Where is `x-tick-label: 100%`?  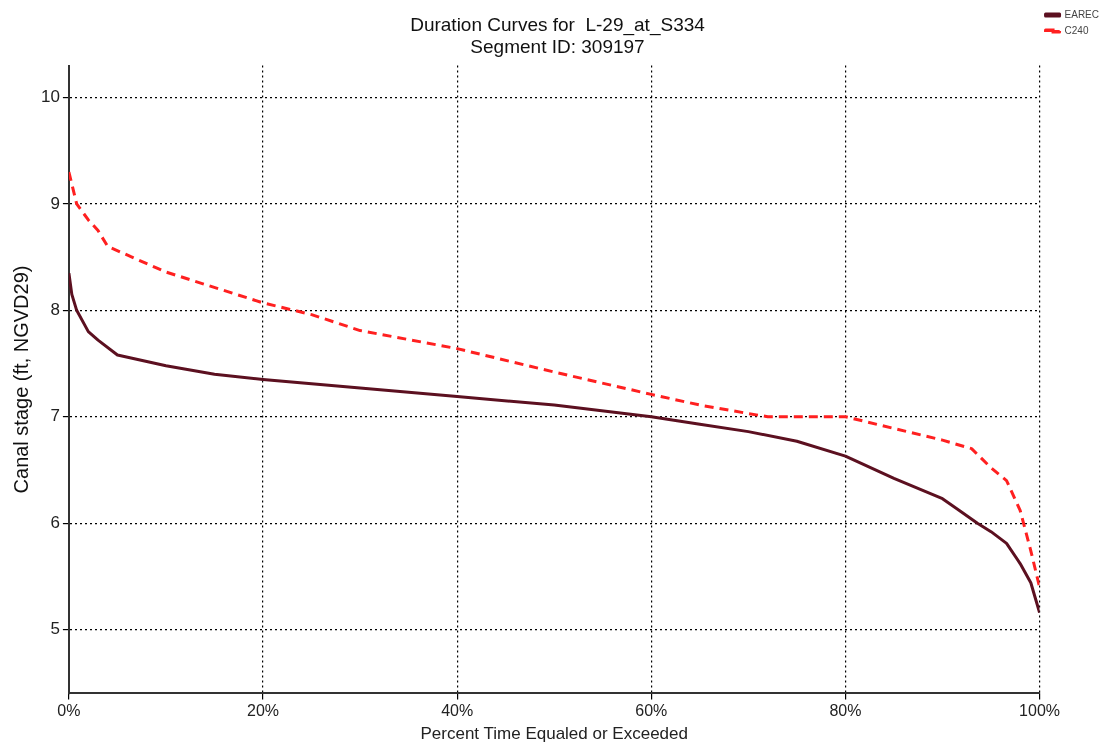
x-tick-label: 100% is located at coordinates (1040, 711).